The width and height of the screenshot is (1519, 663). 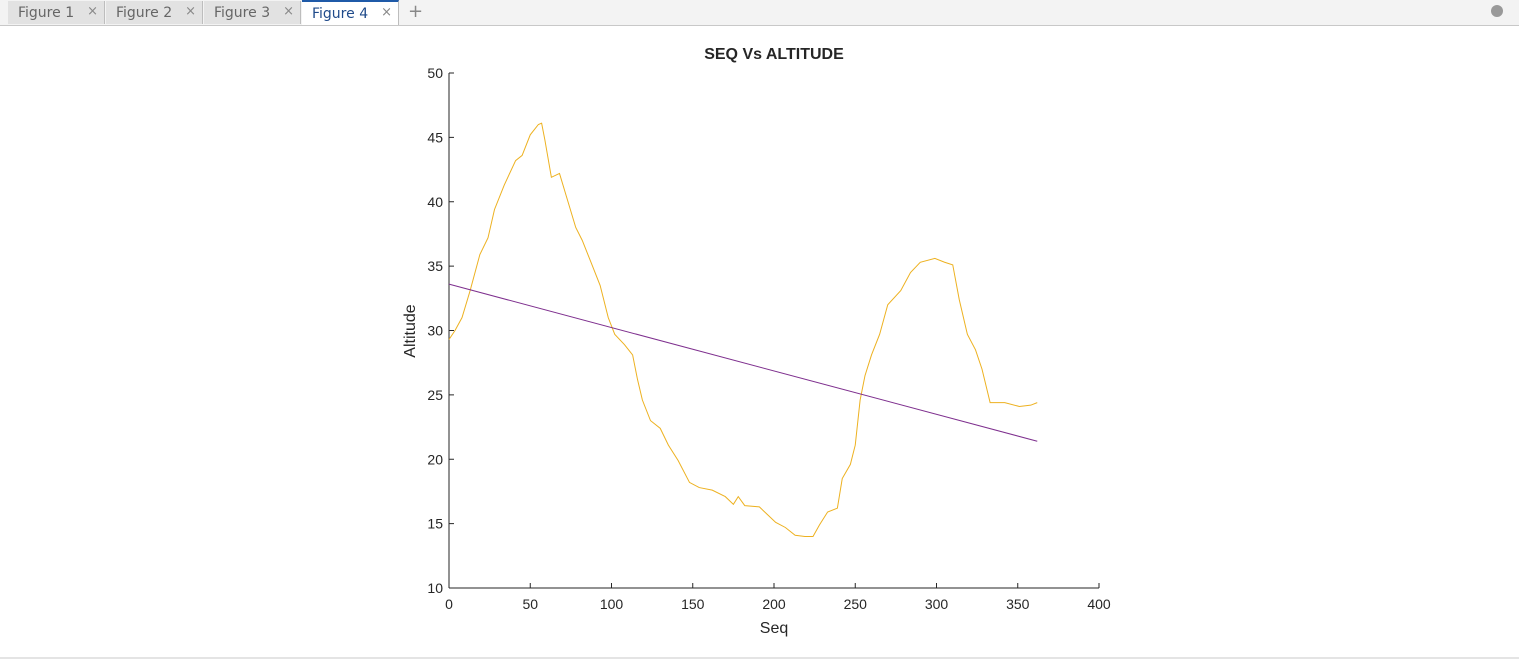 What do you see at coordinates (1099, 604) in the screenshot?
I see `x-tick-label: 400` at bounding box center [1099, 604].